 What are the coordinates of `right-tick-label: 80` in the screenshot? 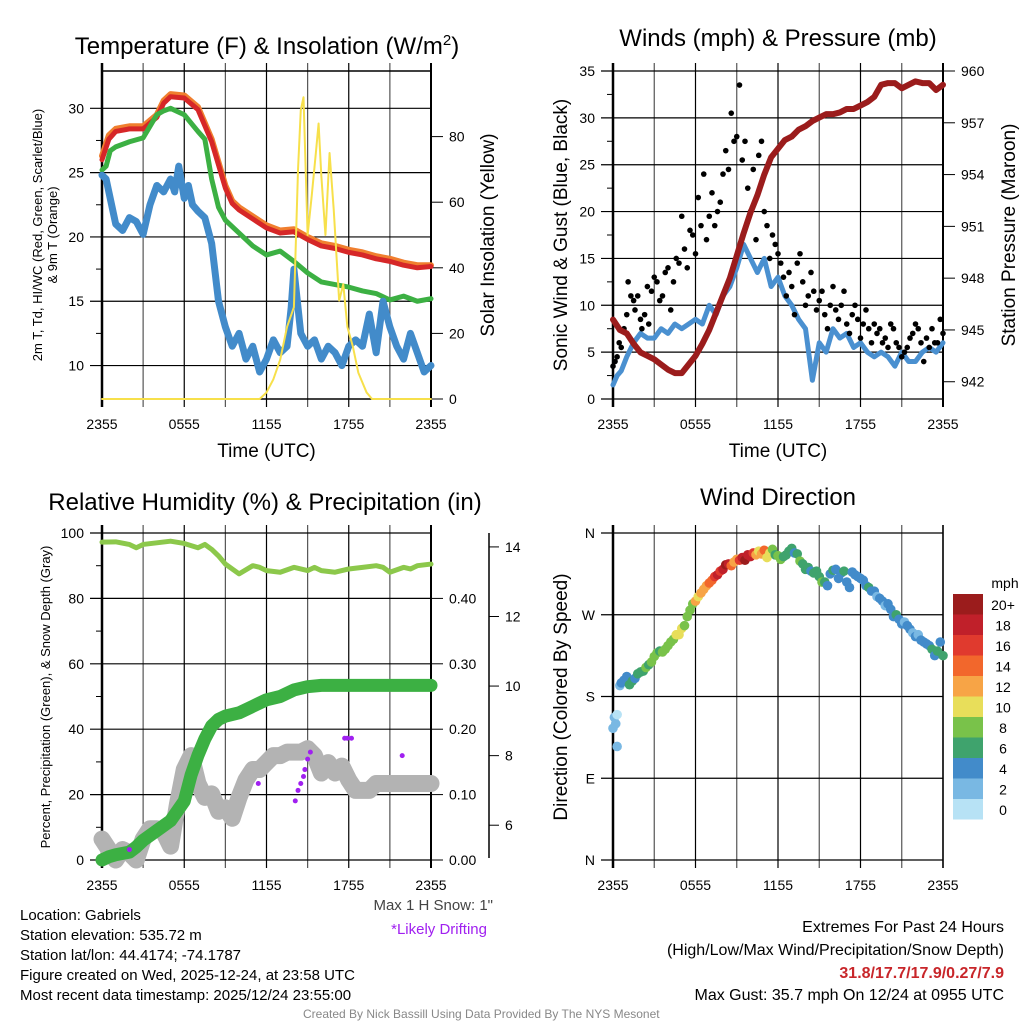 It's located at (457, 137).